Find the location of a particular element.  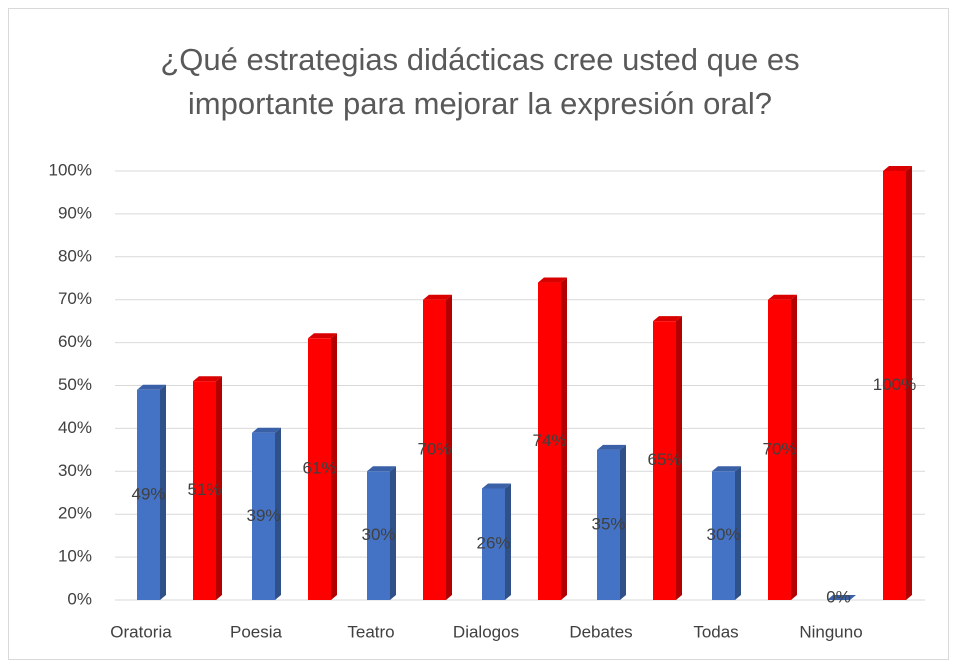

data-label: 61% is located at coordinates (319, 468).